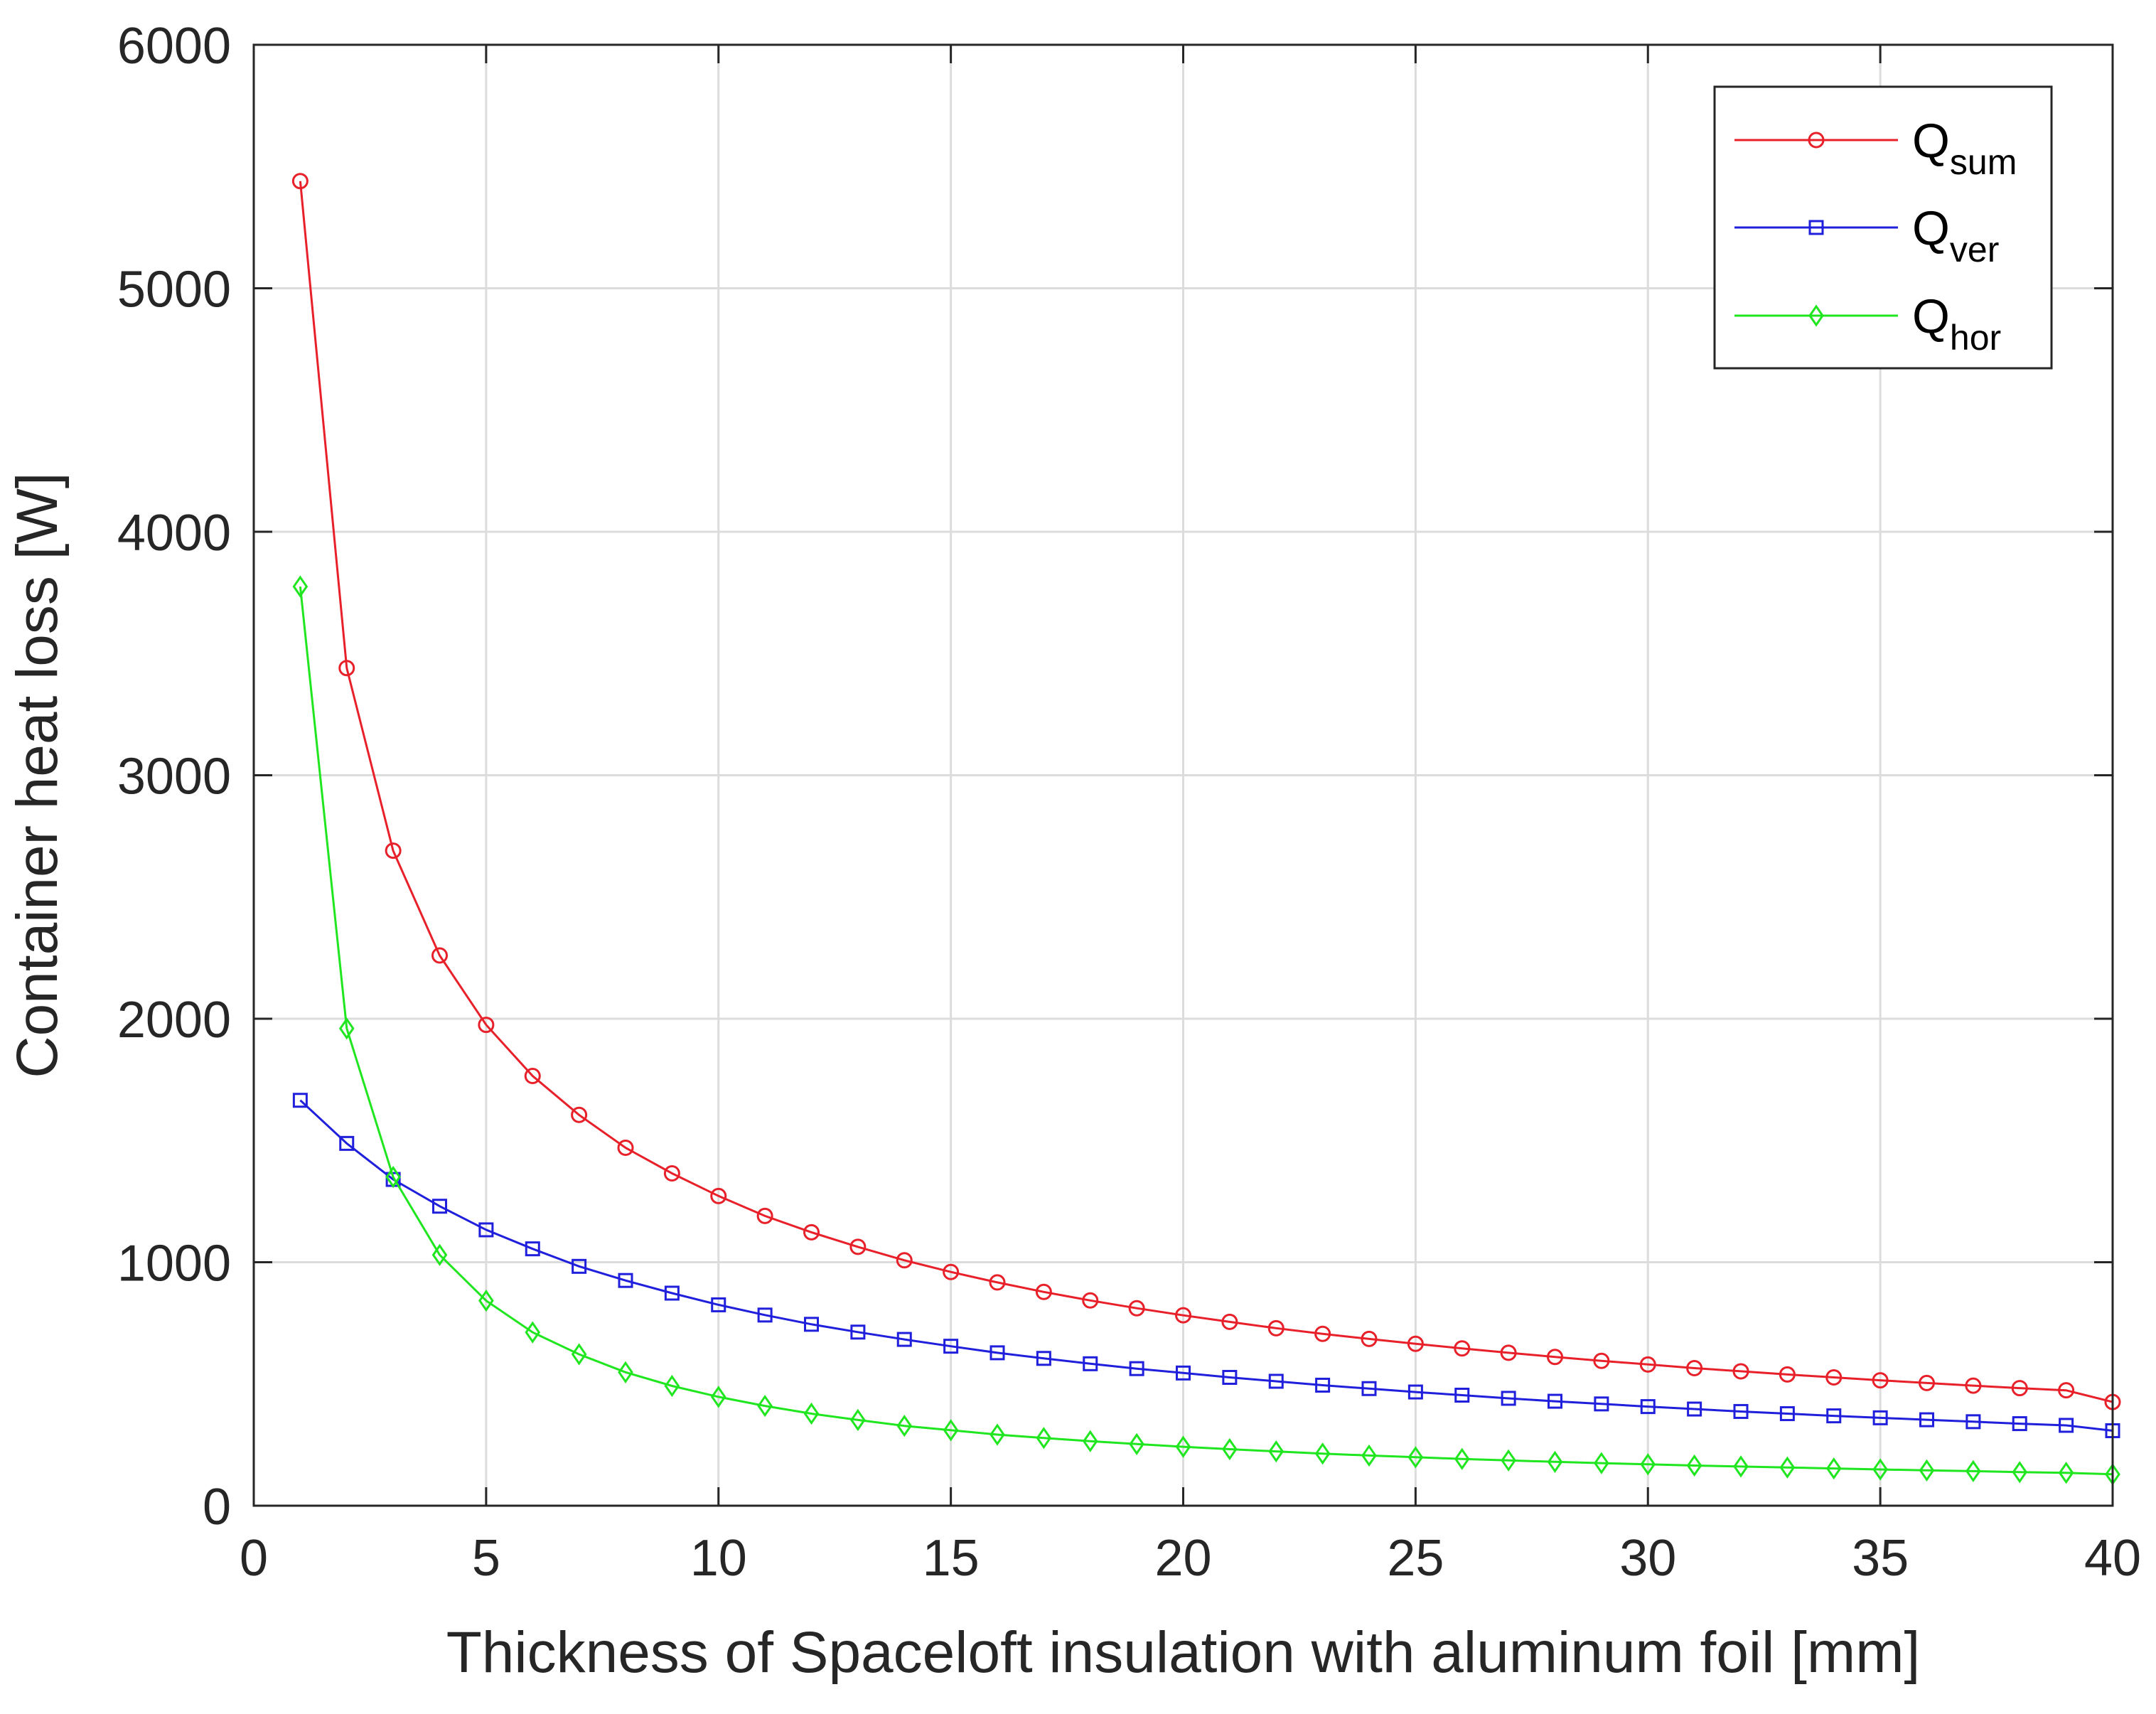 This screenshot has height=1714, width=2156. I want to click on x-tick-label: 35, so click(1880, 1558).